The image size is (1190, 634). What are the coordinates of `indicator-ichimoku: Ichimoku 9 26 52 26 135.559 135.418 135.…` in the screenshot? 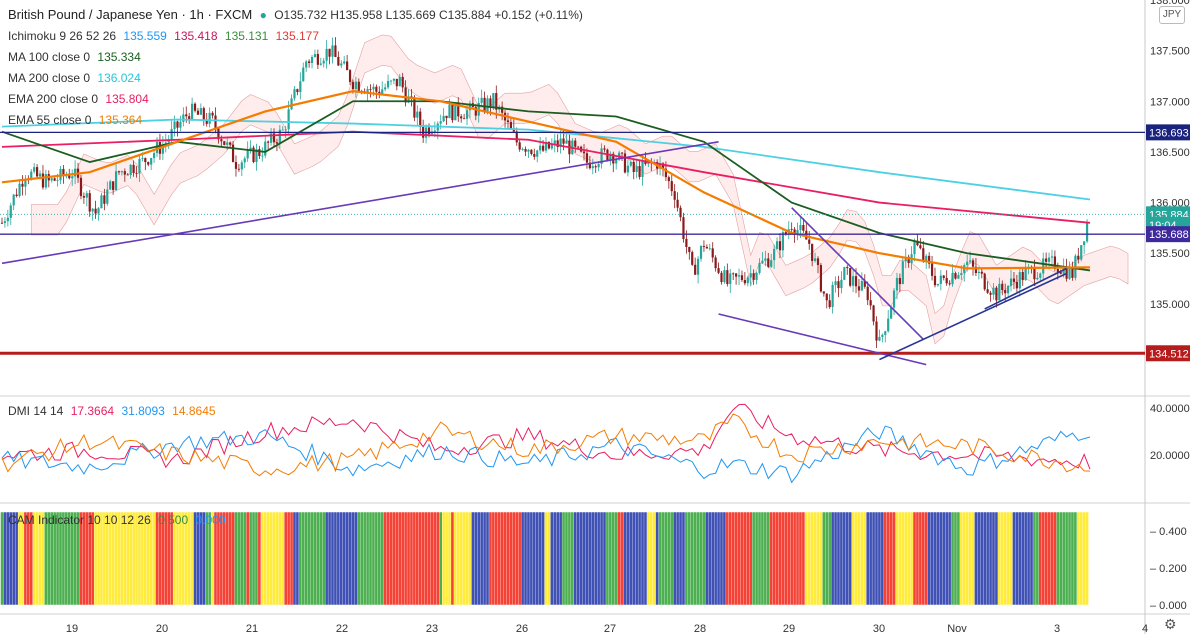 It's located at (165, 36).